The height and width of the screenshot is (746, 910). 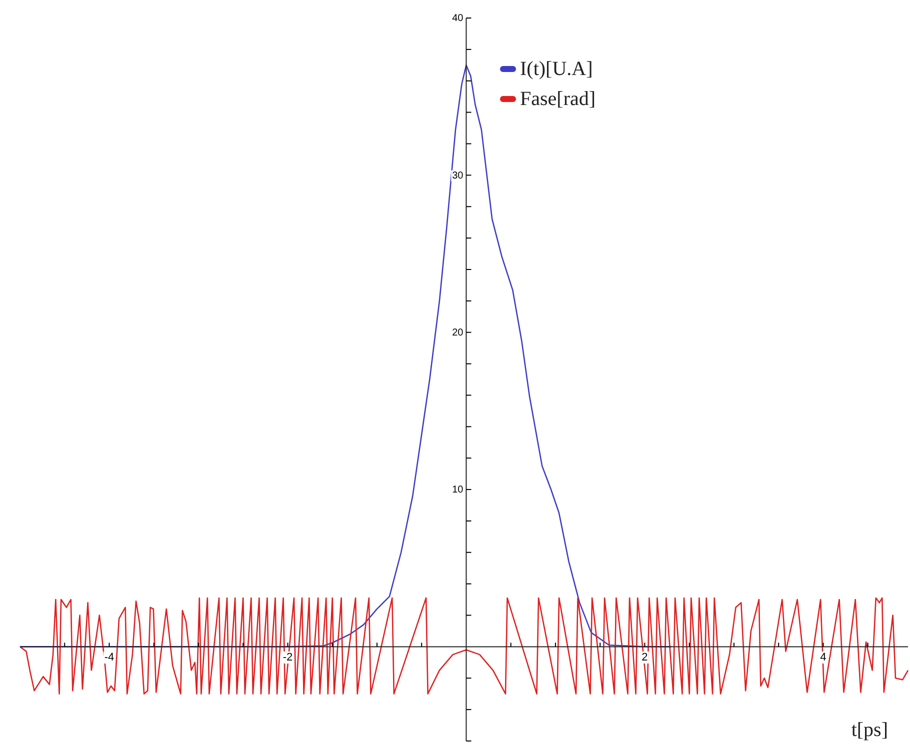 I want to click on x-tick-label: 2, so click(x=645, y=658).